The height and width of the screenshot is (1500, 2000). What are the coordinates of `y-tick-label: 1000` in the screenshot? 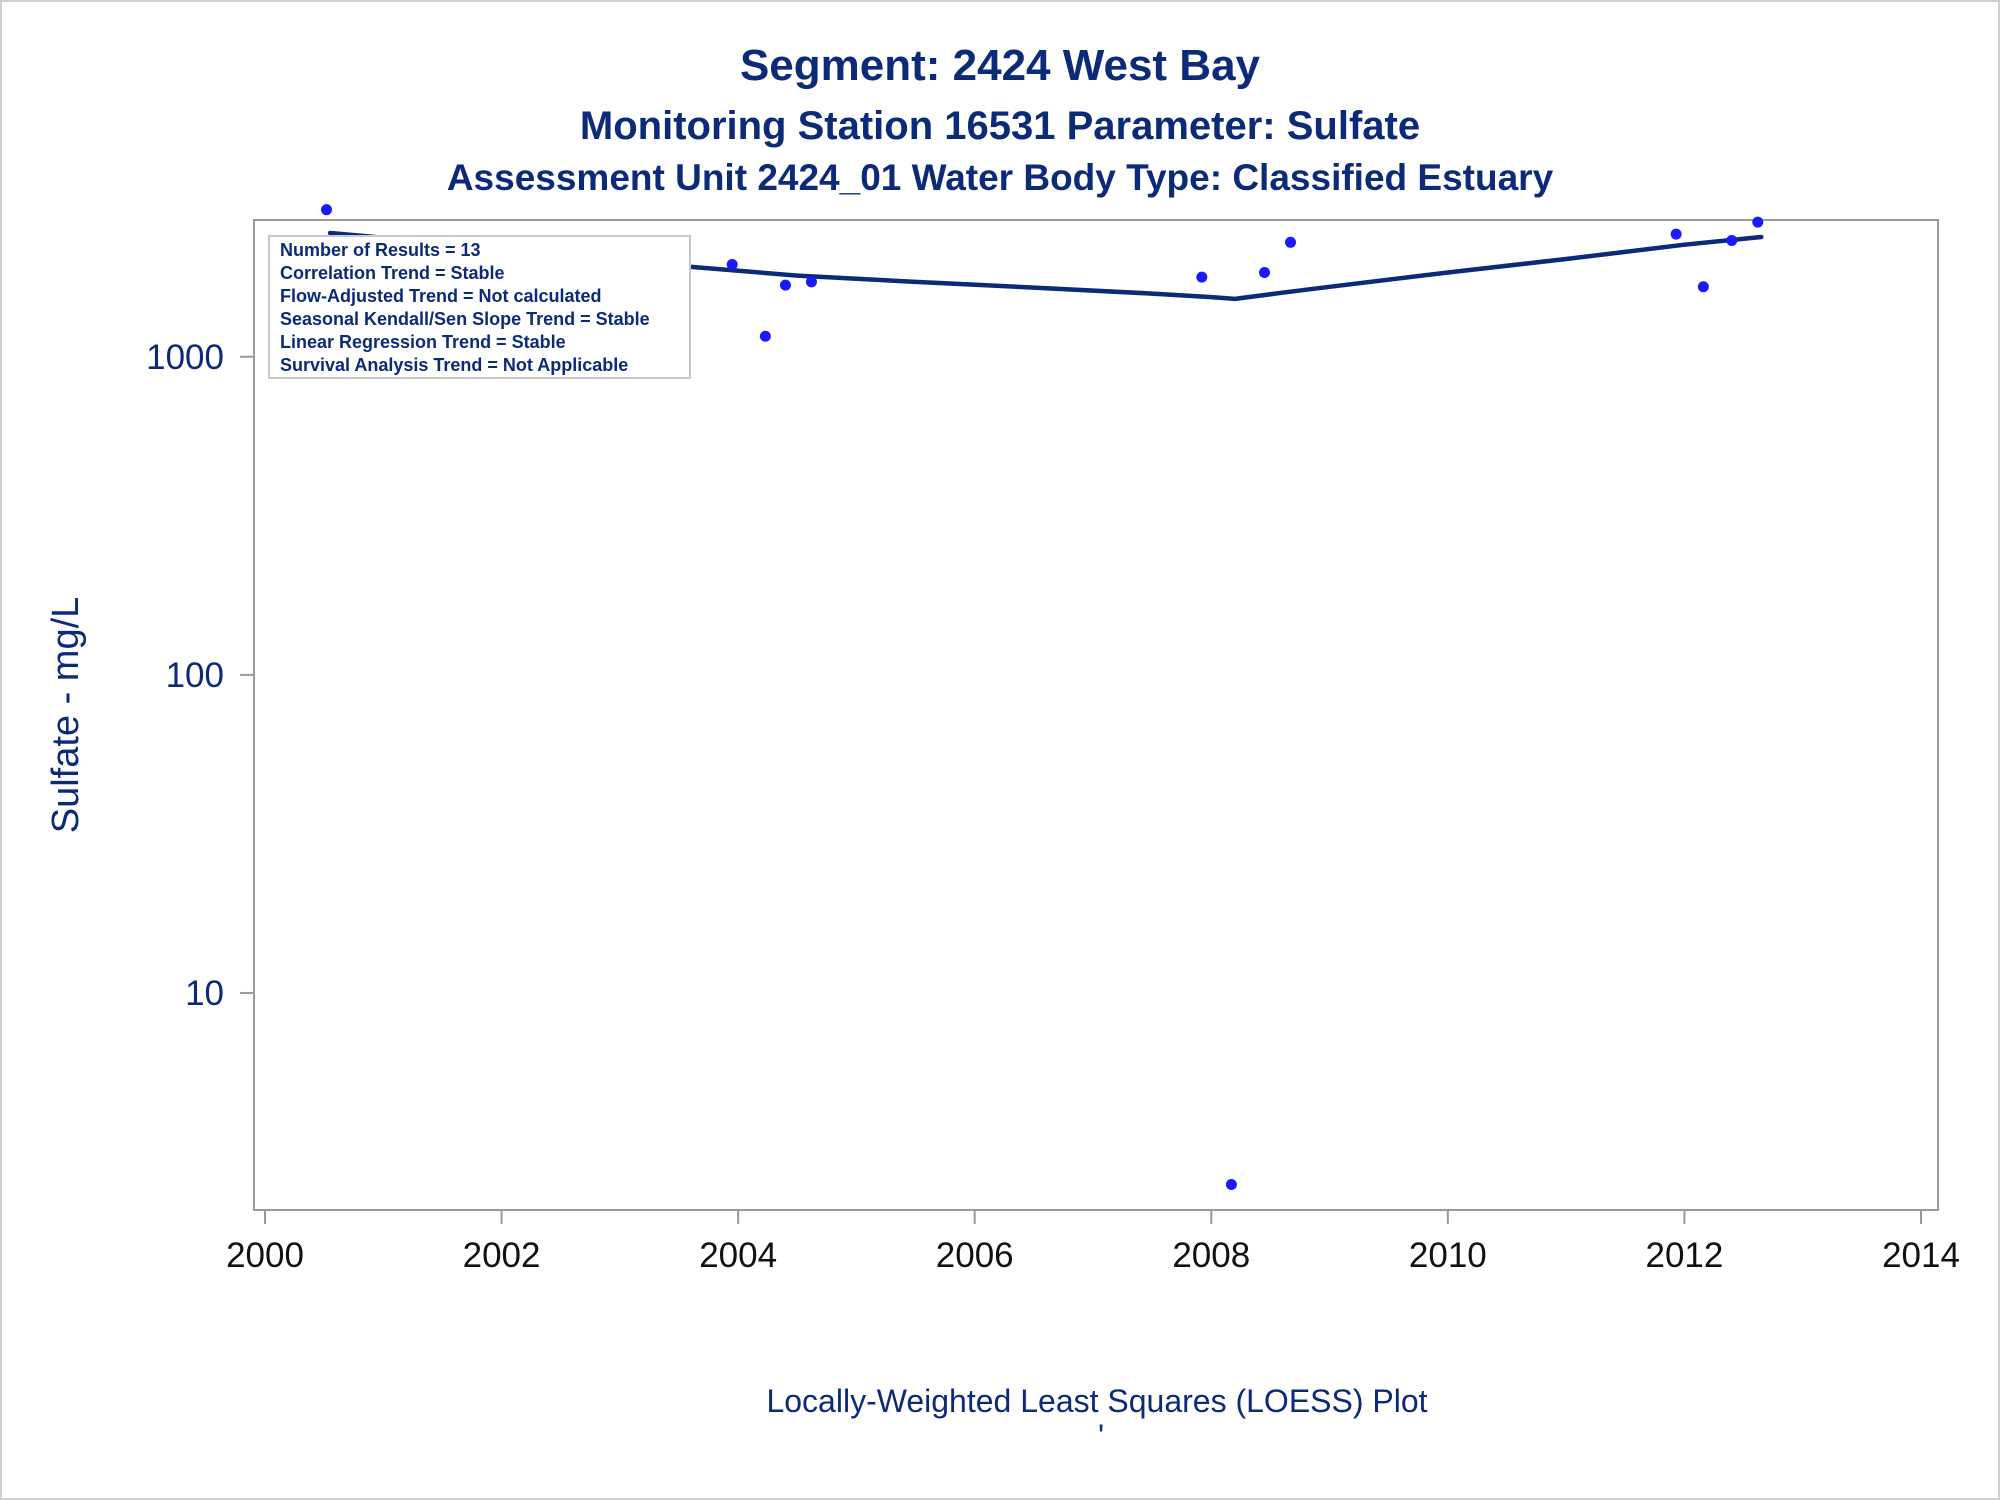 It's located at (185, 357).